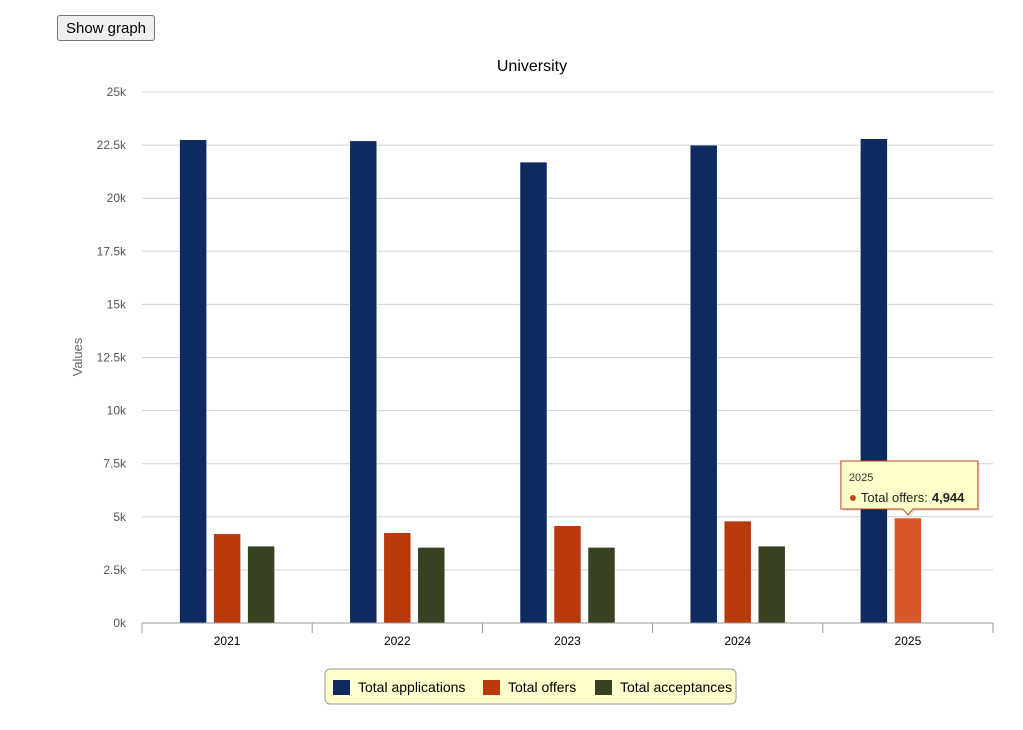  I want to click on x-tick-label: 2023, so click(567, 641).